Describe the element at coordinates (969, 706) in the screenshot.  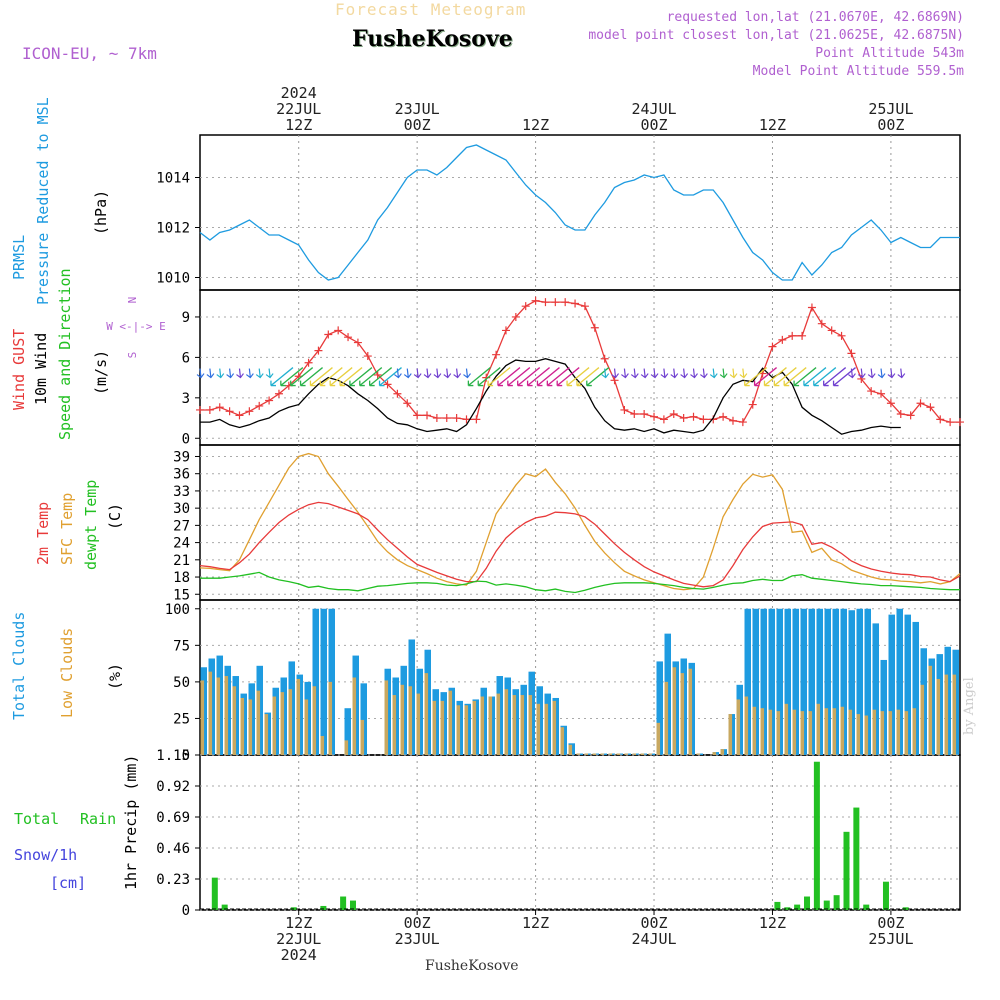
I see `credit-watermark: by Angel` at that location.